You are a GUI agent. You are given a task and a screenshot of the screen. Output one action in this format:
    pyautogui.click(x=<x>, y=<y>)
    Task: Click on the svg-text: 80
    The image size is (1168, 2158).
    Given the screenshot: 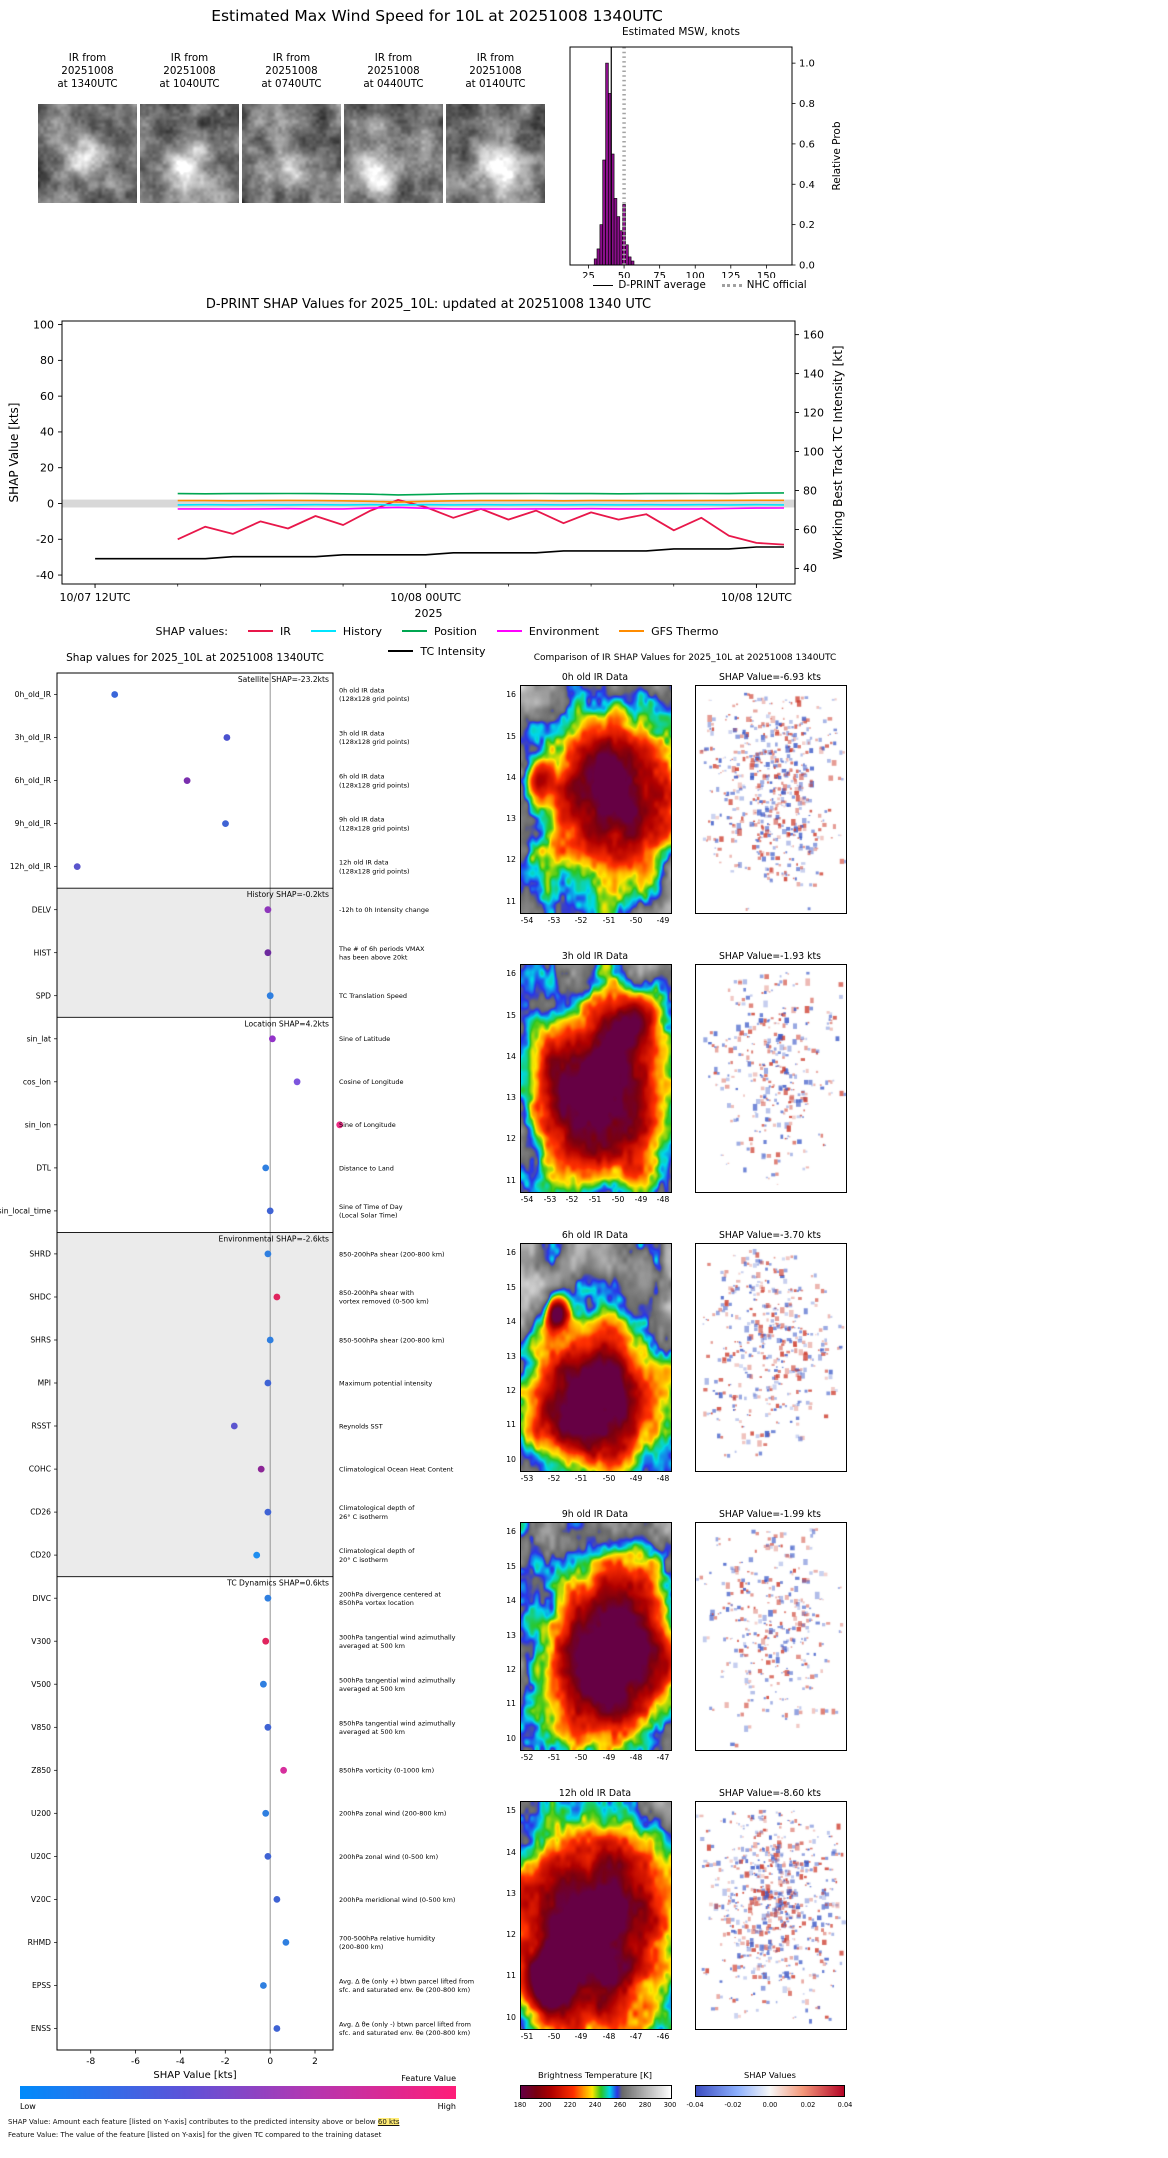 What is the action you would take?
    pyautogui.click(x=47, y=360)
    